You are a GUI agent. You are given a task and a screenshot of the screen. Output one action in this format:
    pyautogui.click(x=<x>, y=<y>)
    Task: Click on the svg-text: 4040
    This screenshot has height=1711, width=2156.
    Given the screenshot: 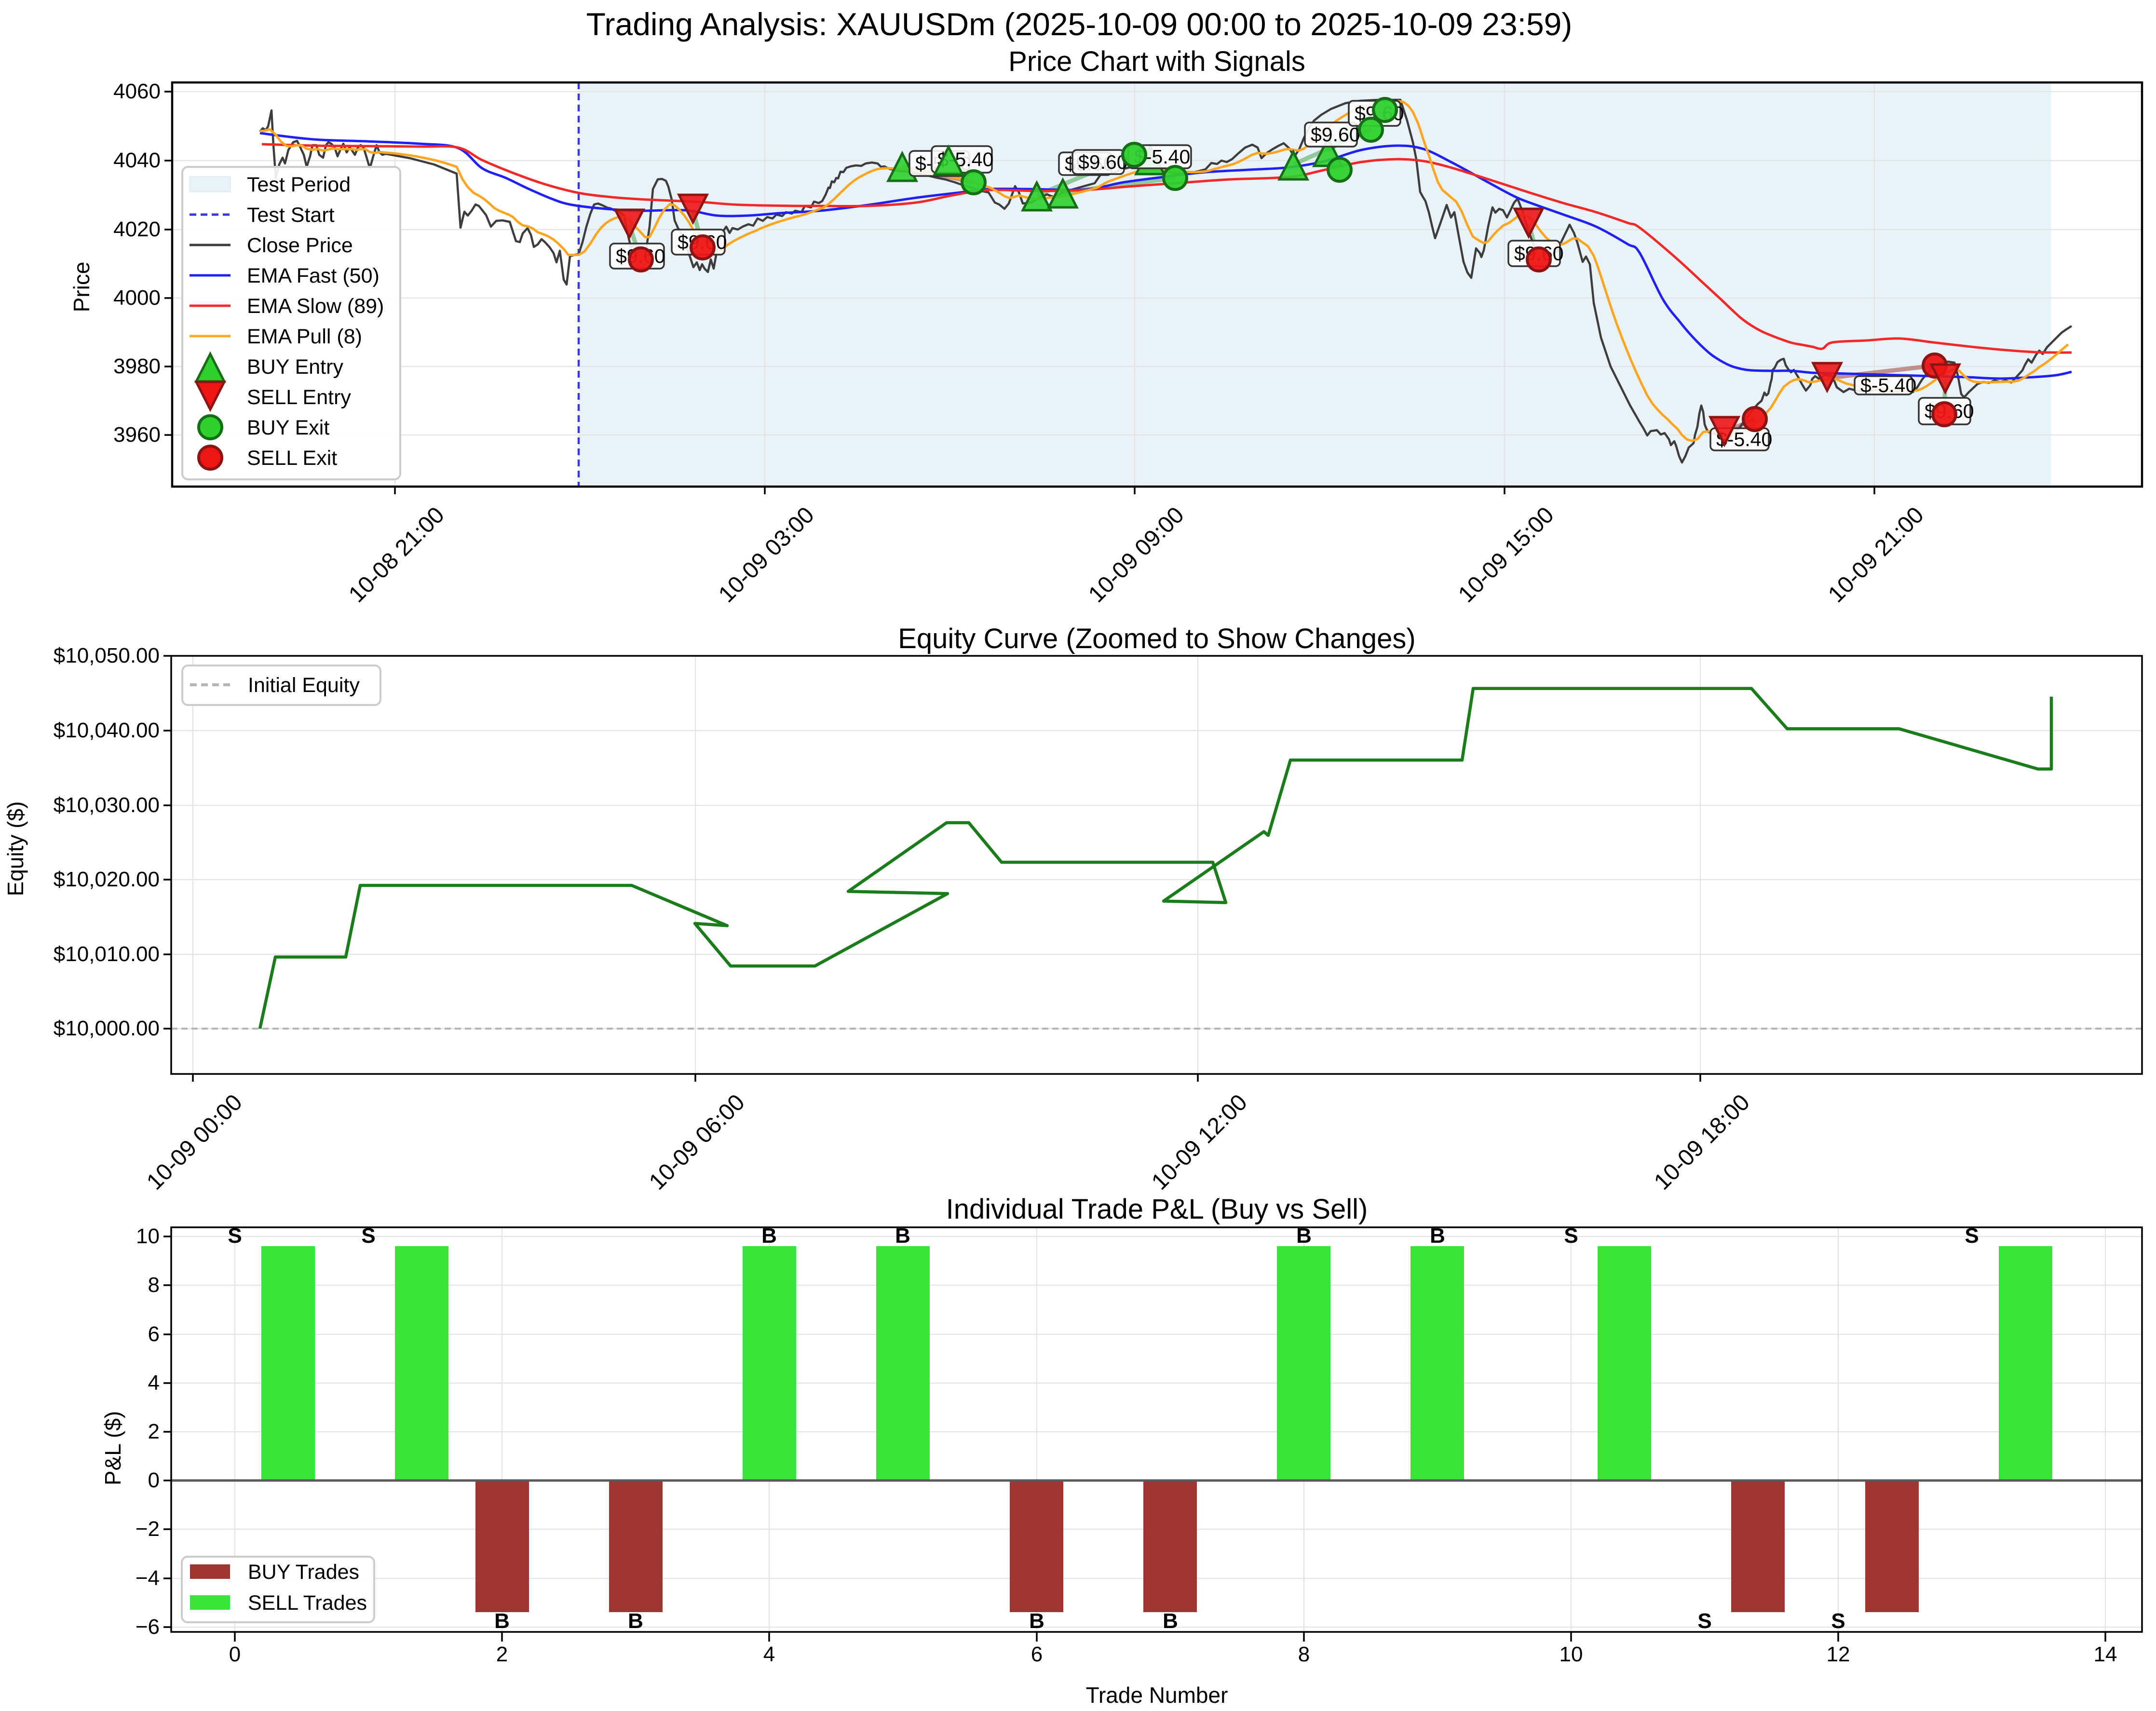 What is the action you would take?
    pyautogui.click(x=137, y=161)
    